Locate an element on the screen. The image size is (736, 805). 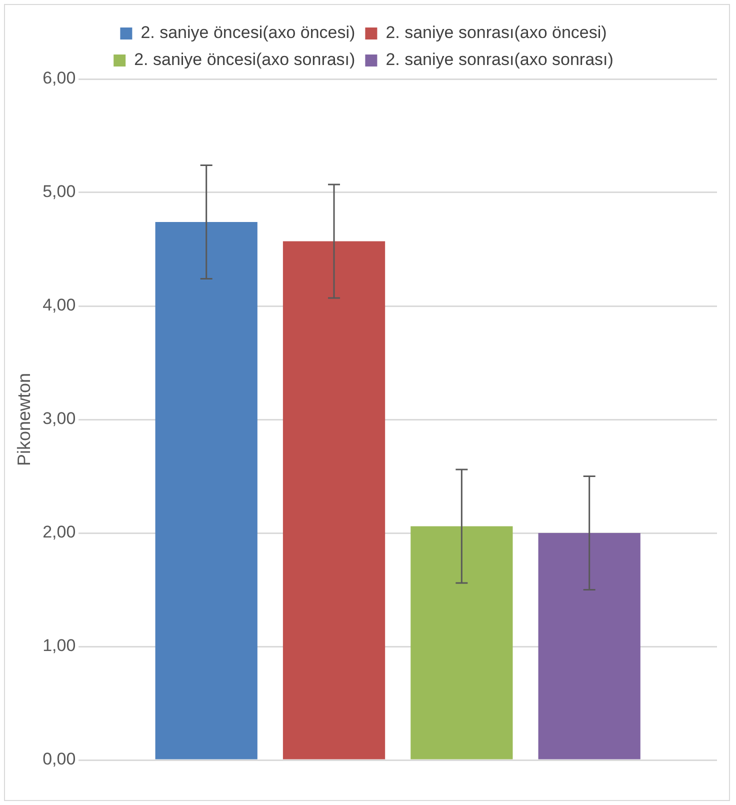
legend-label: 2. saniye öncesi(axo öncesi) is located at coordinates (248, 32).